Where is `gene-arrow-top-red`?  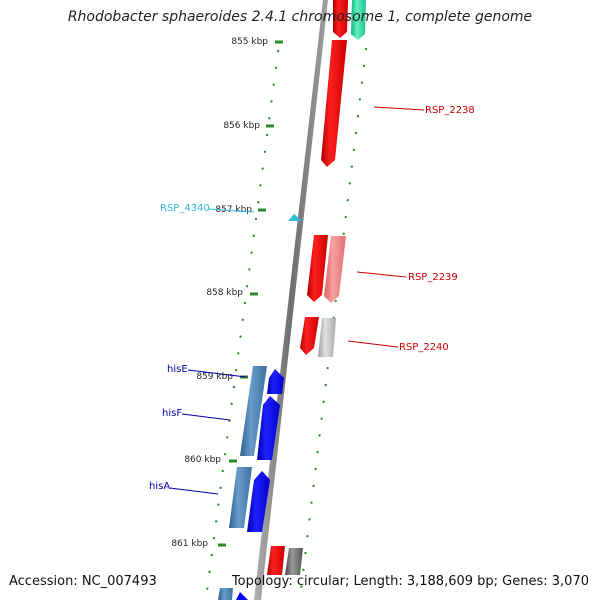
gene-arrow-top-red is located at coordinates (340, 19).